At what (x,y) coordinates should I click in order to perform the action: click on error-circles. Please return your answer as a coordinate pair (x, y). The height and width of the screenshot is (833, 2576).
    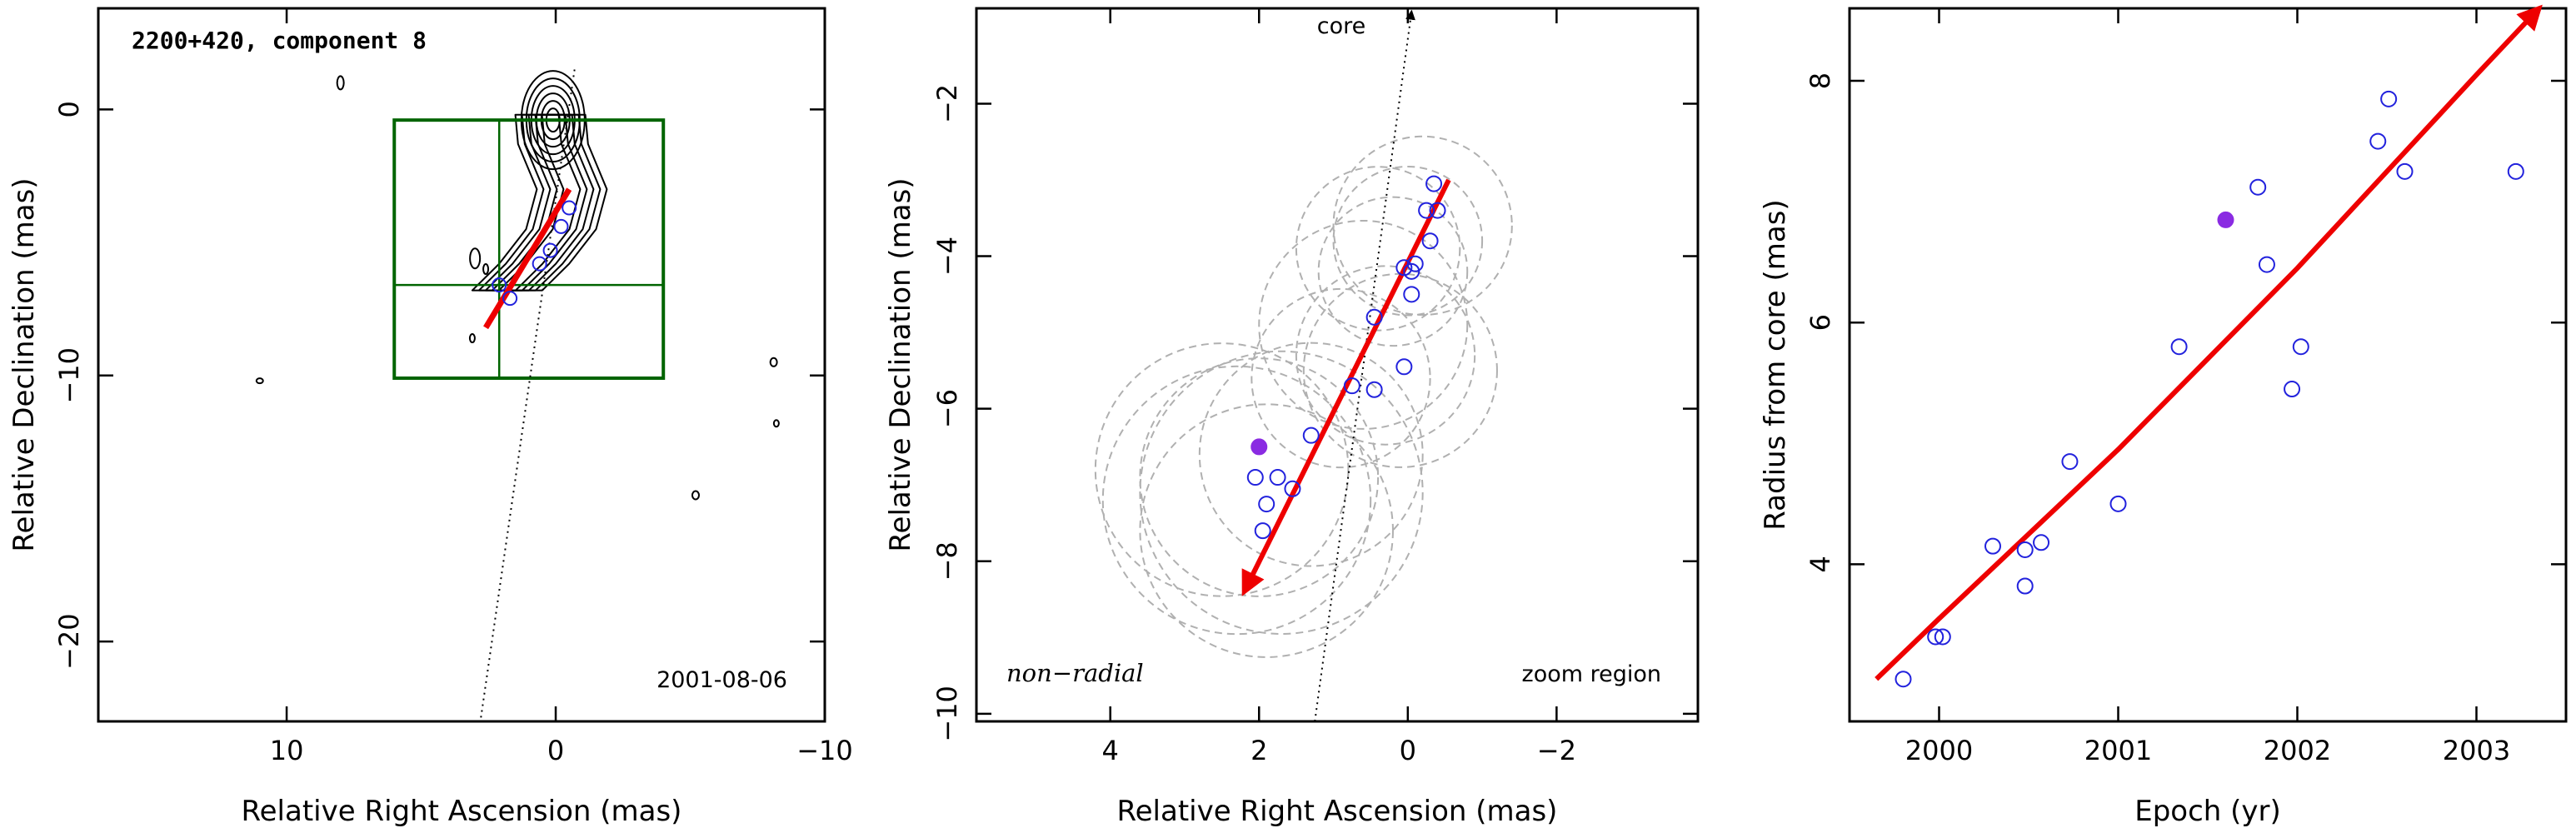
    Looking at the image, I should click on (1303, 396).